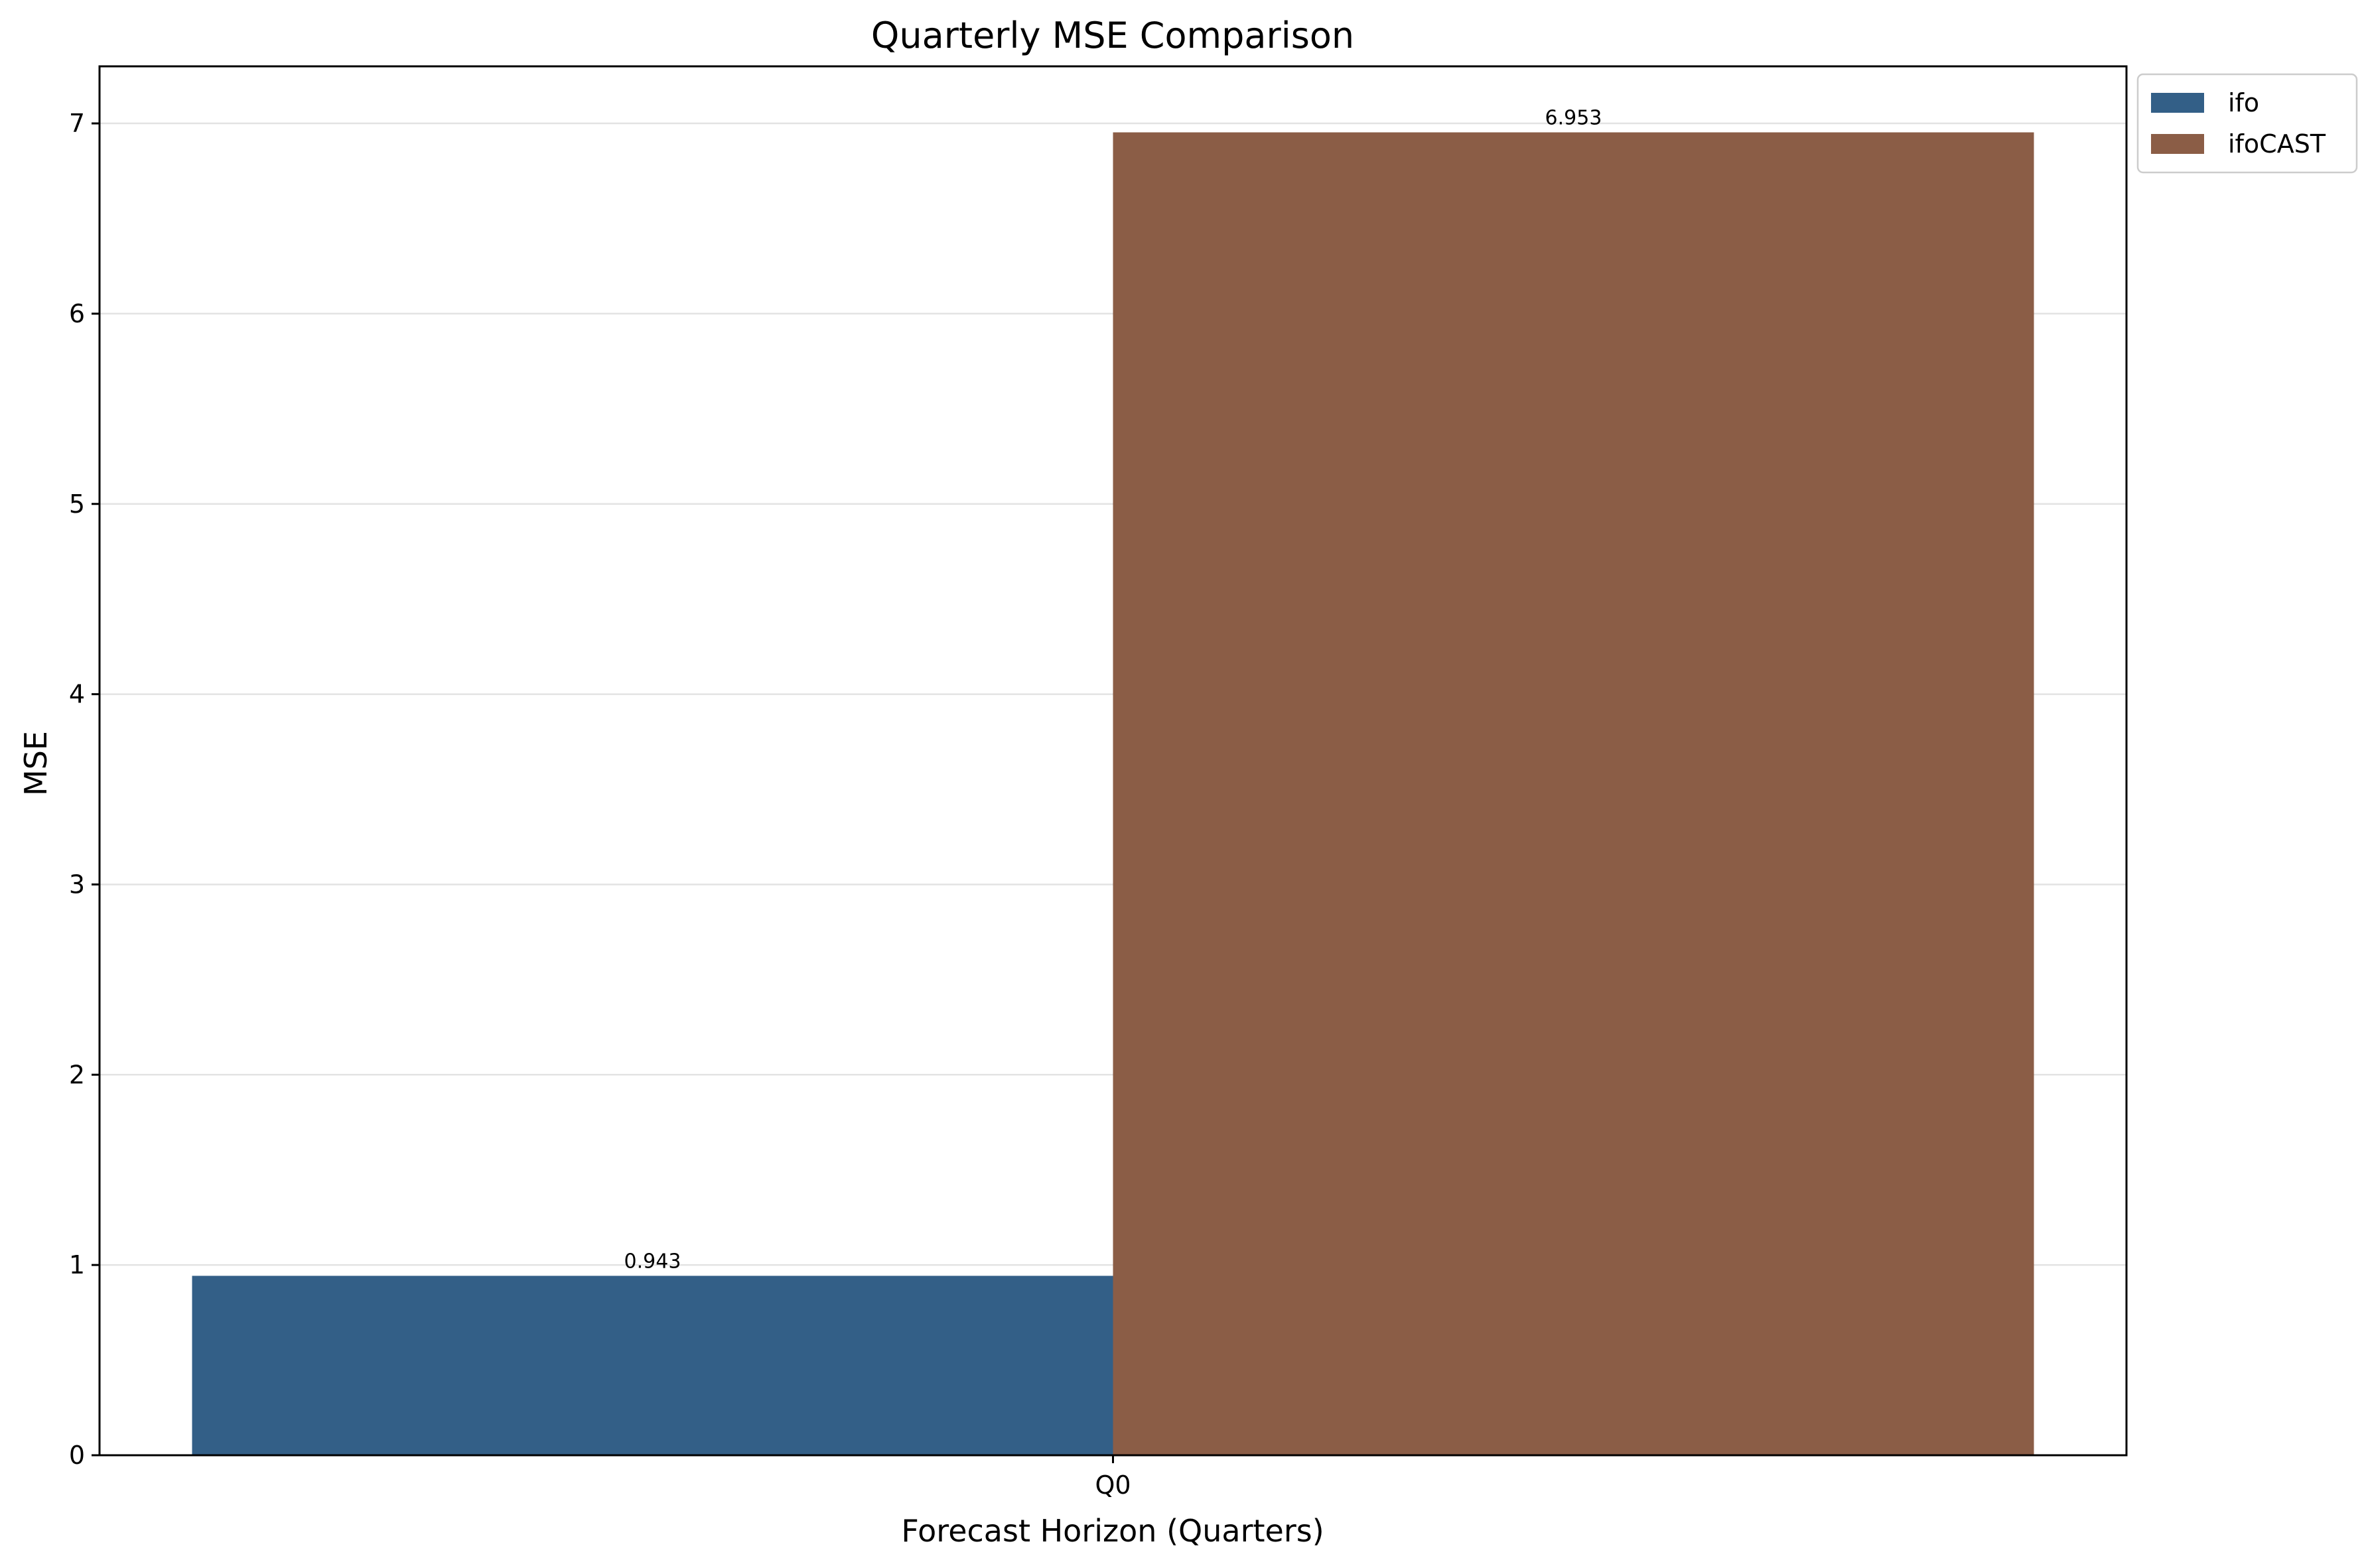 This screenshot has width=2364, height=1568. What do you see at coordinates (77, 123) in the screenshot?
I see `y-tick-label: 7` at bounding box center [77, 123].